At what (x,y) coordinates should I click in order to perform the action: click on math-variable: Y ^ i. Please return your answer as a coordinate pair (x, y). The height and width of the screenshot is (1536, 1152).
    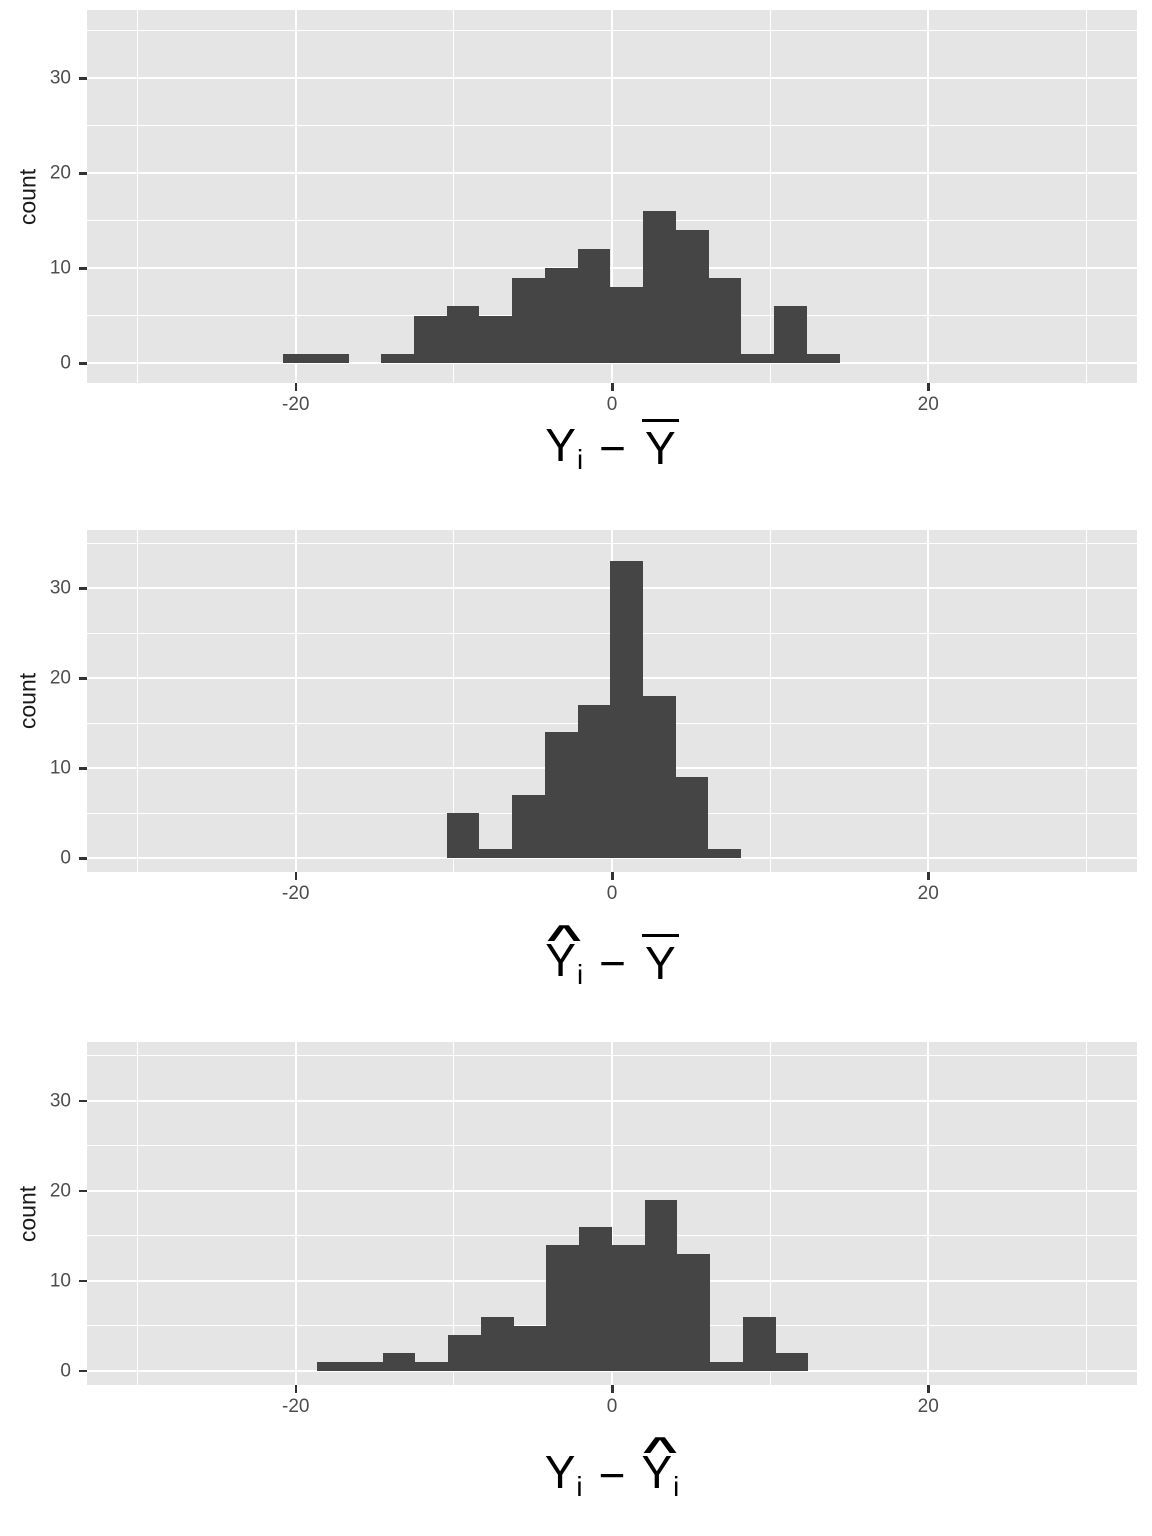
    Looking at the image, I should click on (564, 954).